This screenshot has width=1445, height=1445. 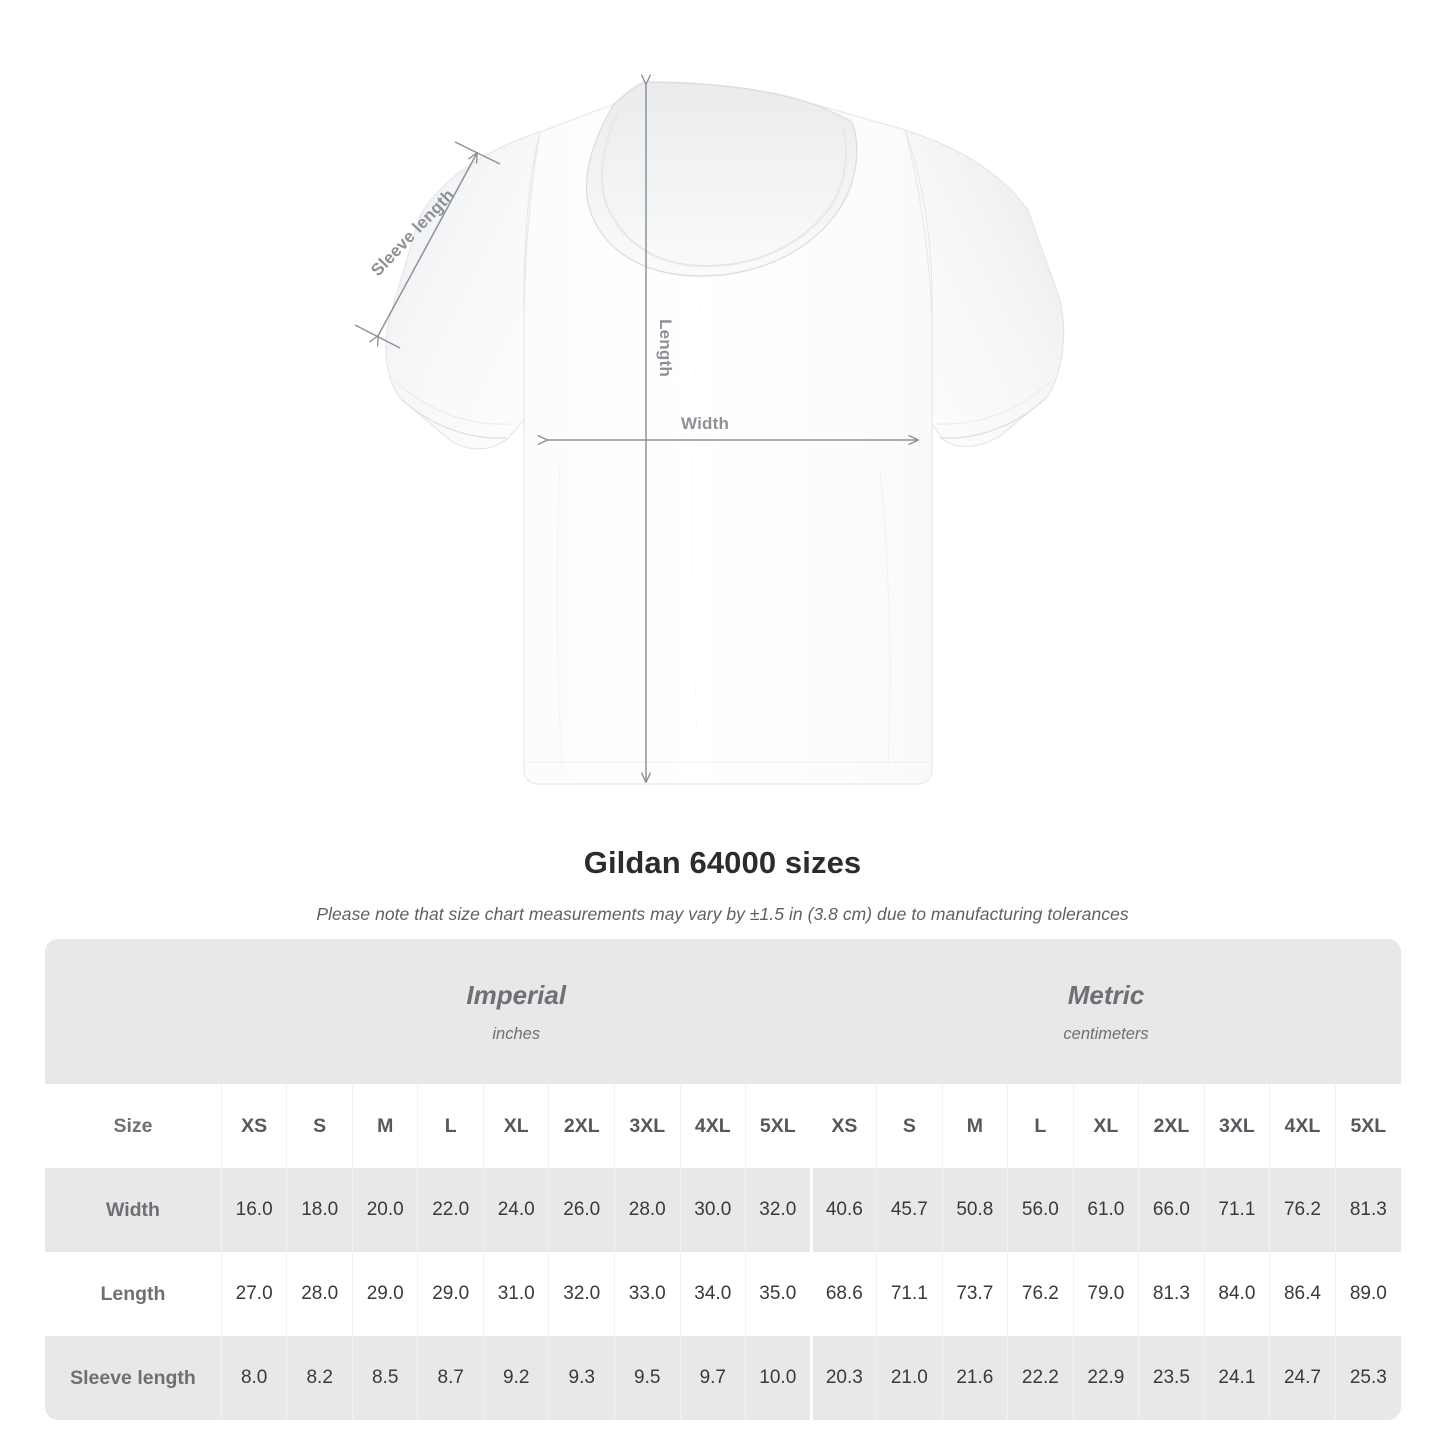 What do you see at coordinates (1040, 1210) in the screenshot?
I see `cell-width-metric-l: 56.0` at bounding box center [1040, 1210].